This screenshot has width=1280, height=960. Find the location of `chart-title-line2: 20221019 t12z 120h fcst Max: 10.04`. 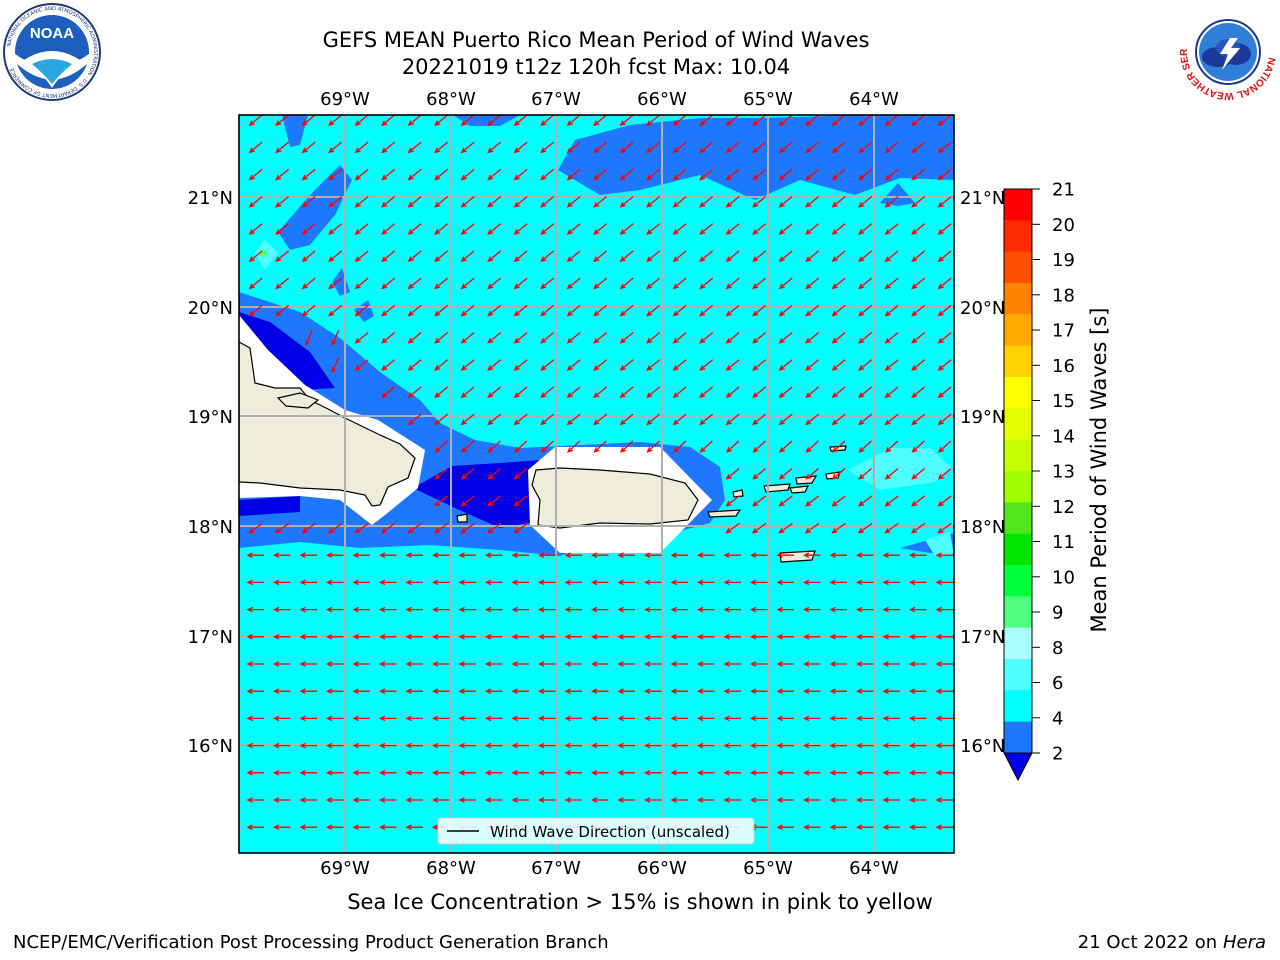

chart-title-line2: 20221019 t12z 120h fcst Max: 10.04 is located at coordinates (596, 67).